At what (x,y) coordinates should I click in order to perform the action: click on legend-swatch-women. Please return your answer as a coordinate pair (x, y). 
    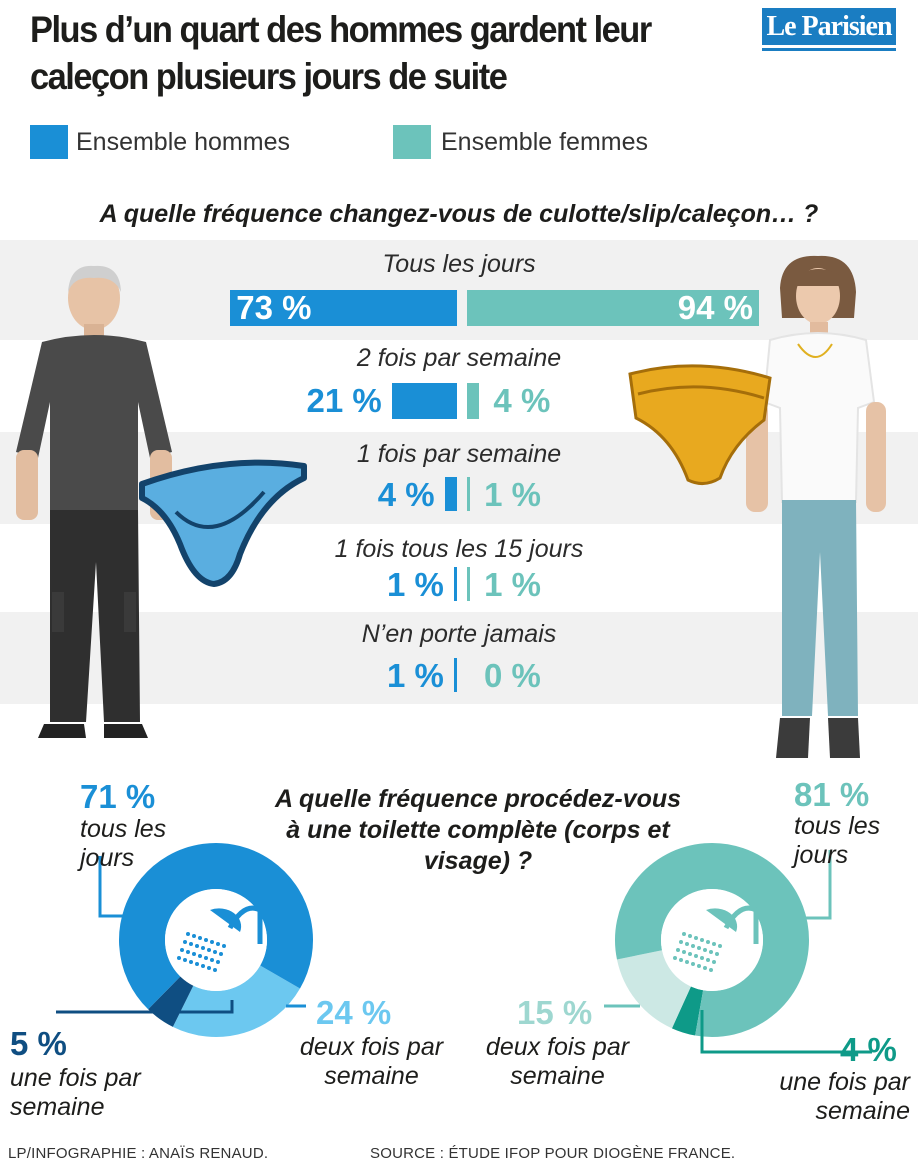
    Looking at the image, I should click on (412, 142).